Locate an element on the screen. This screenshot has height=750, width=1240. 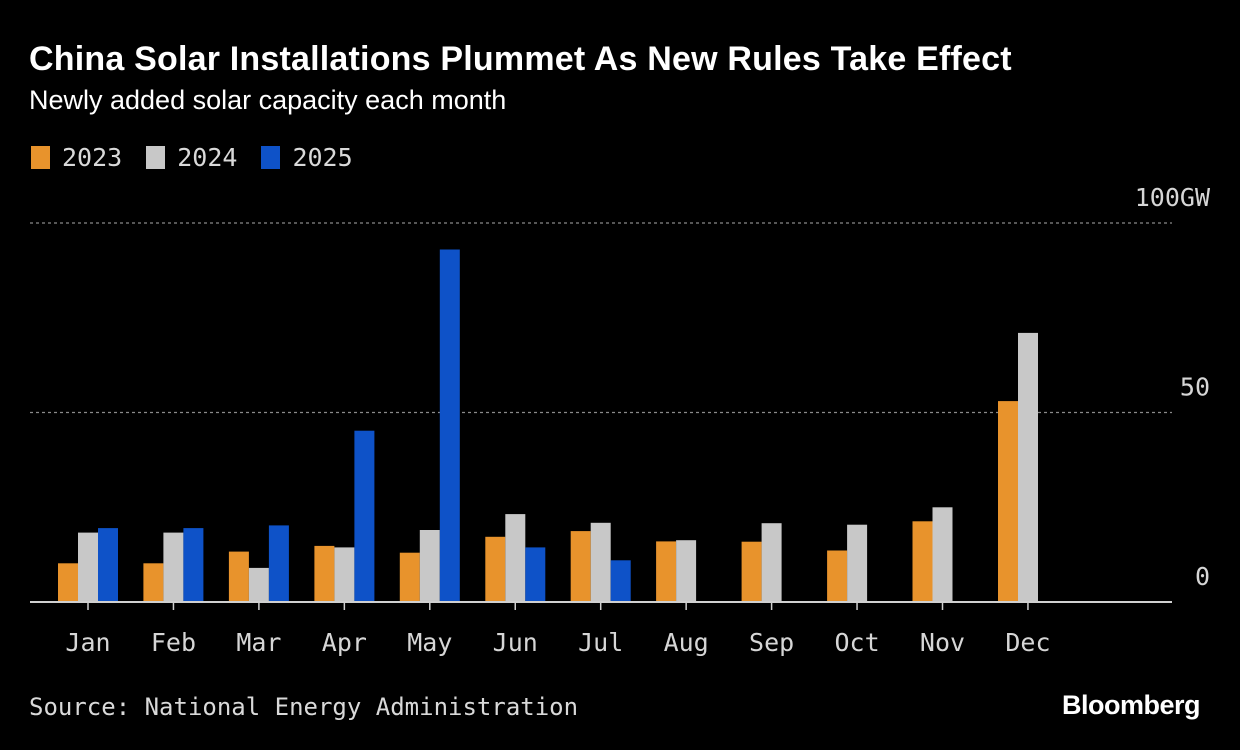
bar-2023-feb is located at coordinates (153, 582).